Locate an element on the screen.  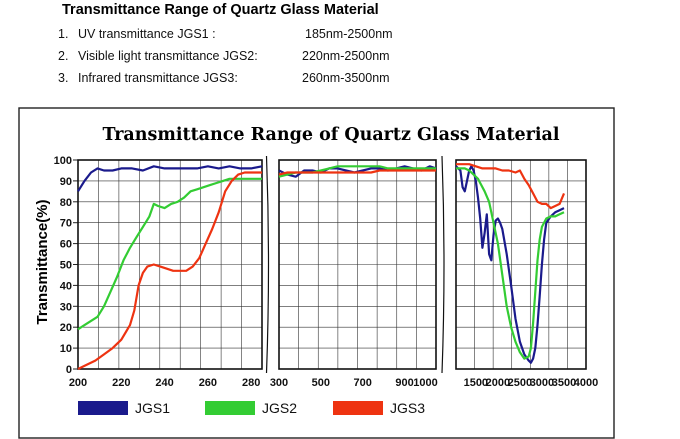
x-tick-label: 280 is located at coordinates (251, 383).